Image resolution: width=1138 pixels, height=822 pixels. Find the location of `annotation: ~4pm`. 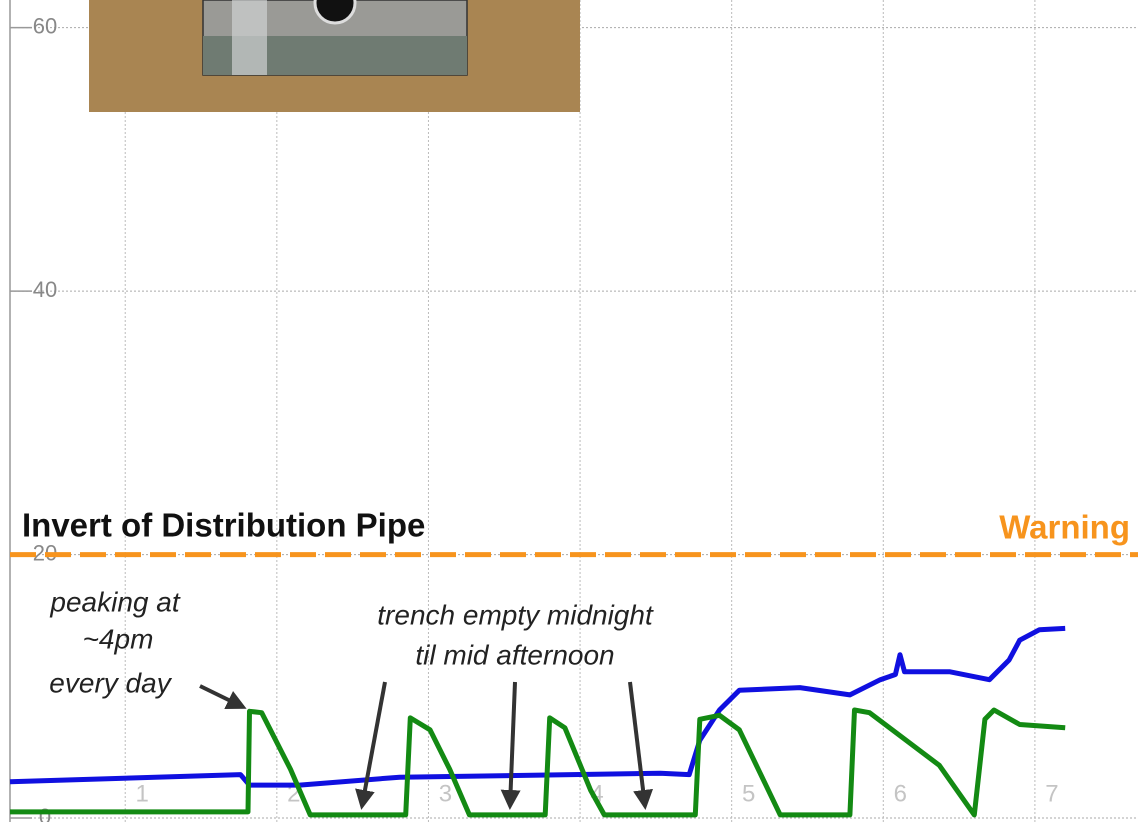

annotation: ~4pm is located at coordinates (118, 638).